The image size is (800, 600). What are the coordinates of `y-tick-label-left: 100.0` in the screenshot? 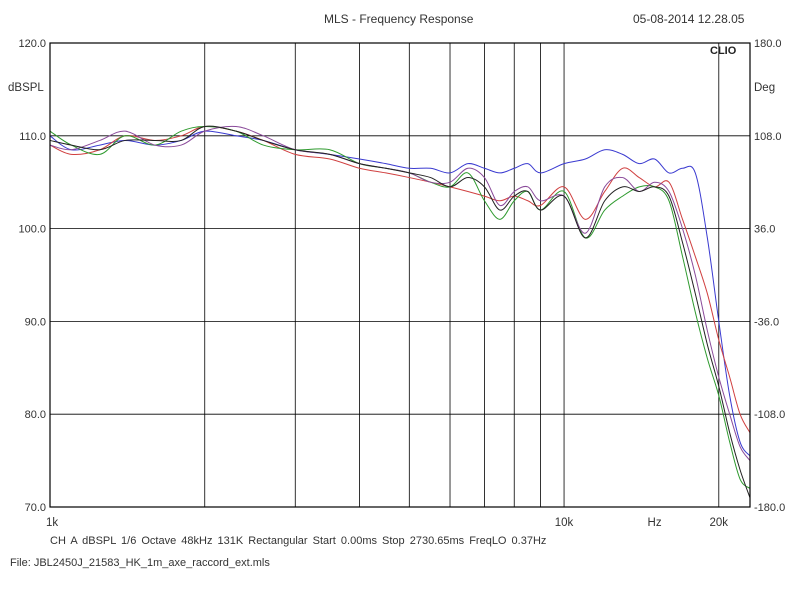 It's located at (32, 230).